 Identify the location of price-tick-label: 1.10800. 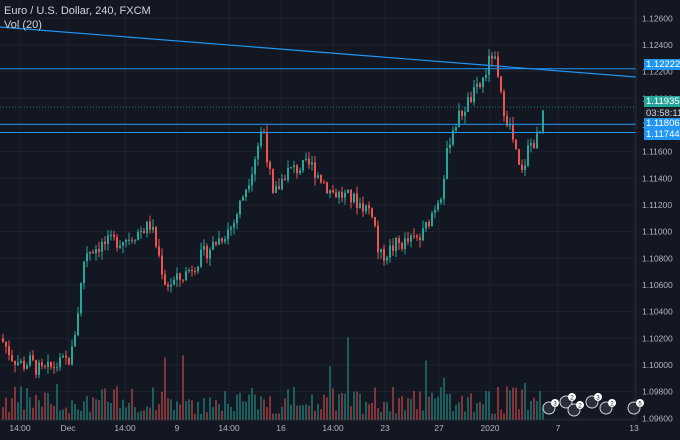
(657, 258).